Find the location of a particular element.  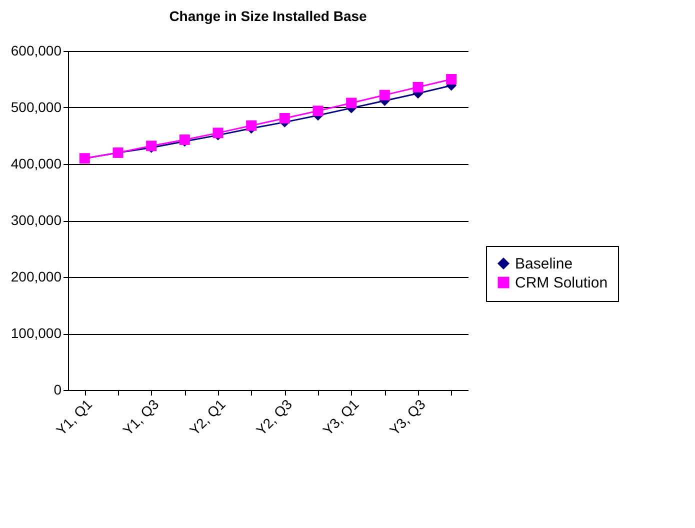

y-tick-label: 0 is located at coordinates (58, 390).